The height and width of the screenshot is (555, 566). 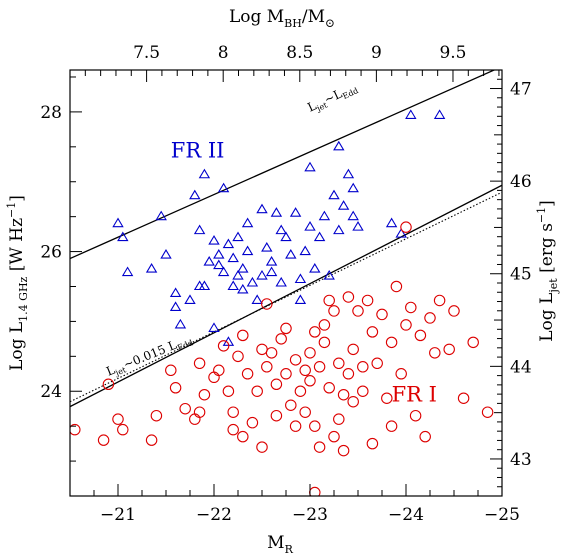 I want to click on right-tick-label: 45, so click(x=521, y=275).